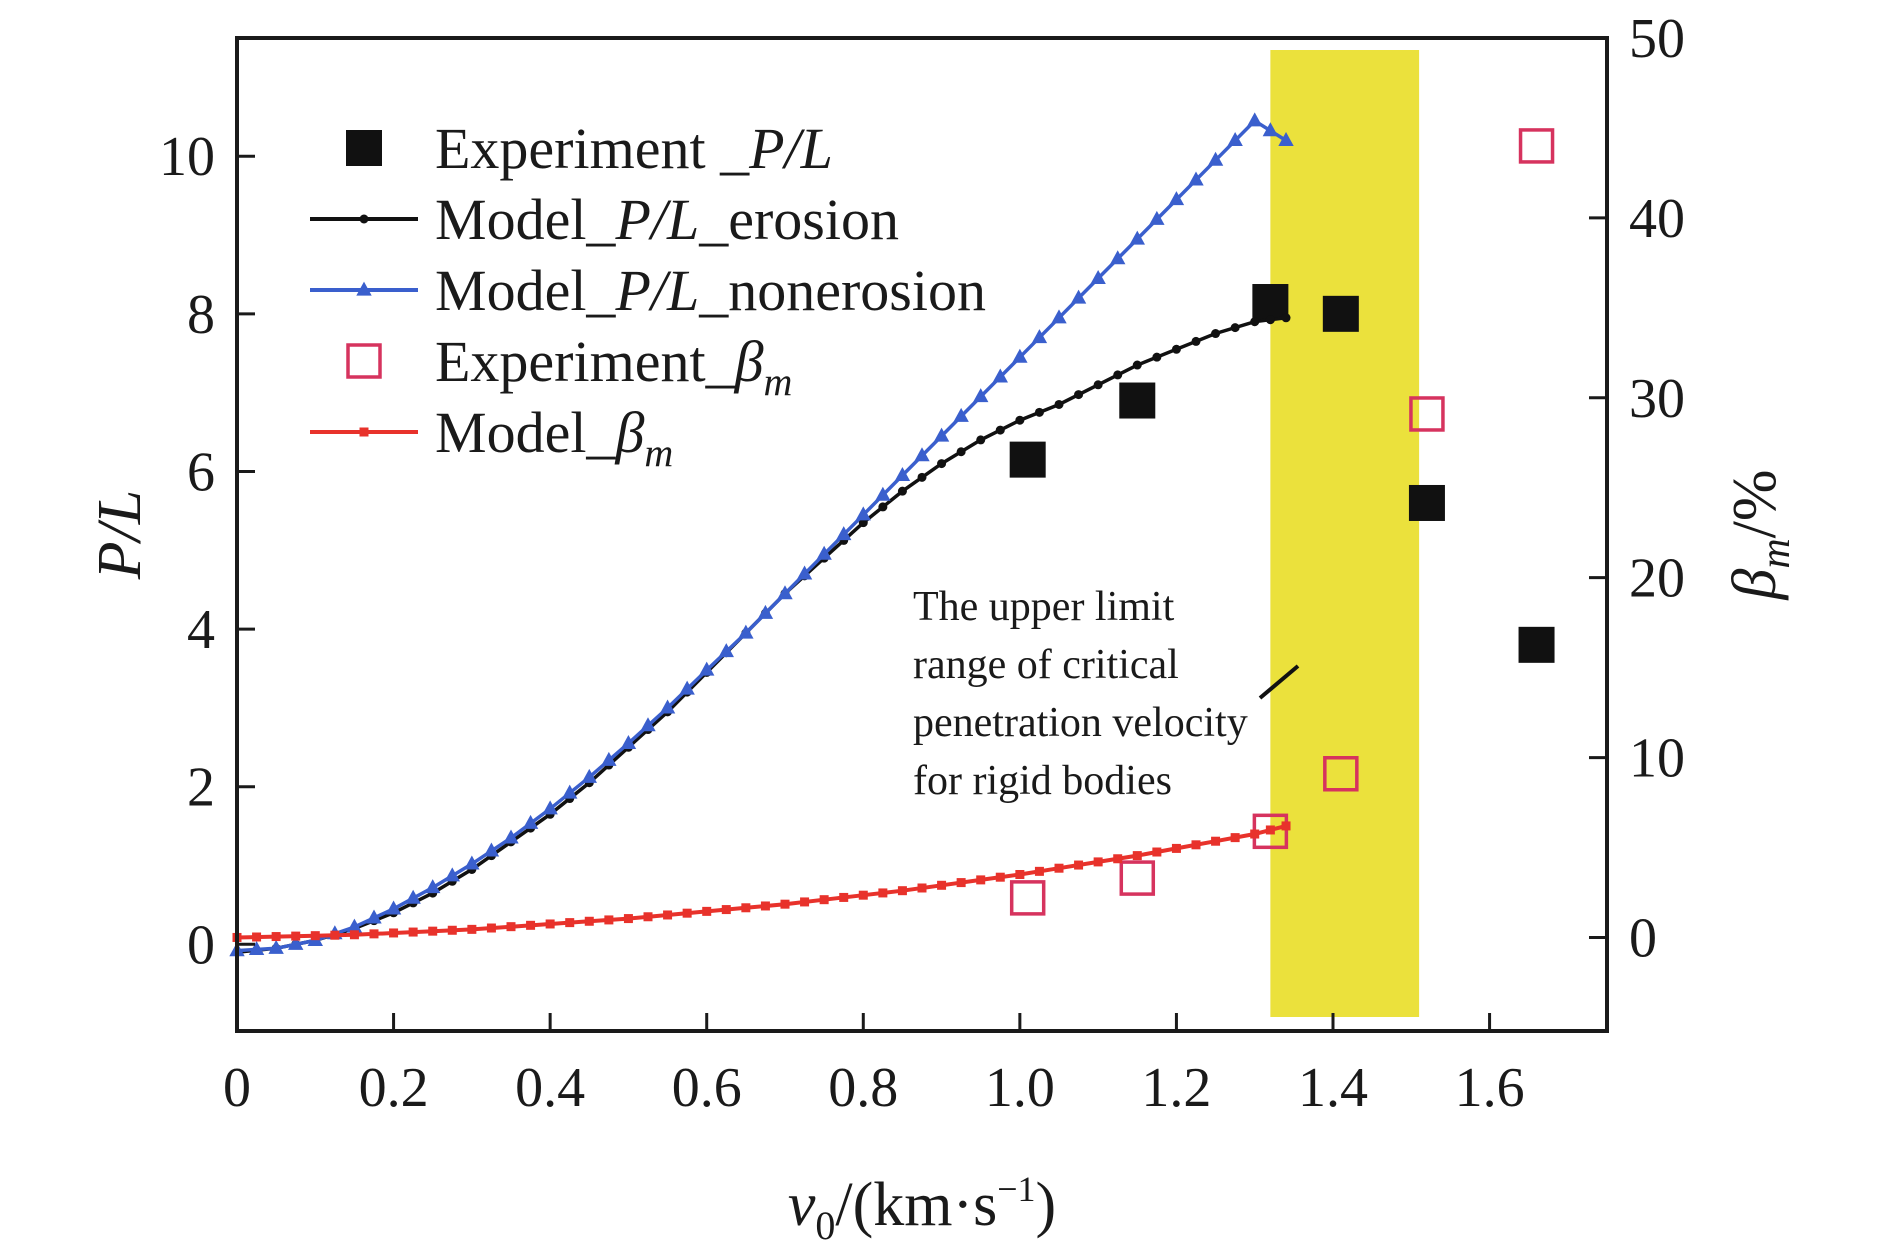 This screenshot has width=1890, height=1256. Describe the element at coordinates (201, 472) in the screenshot. I see `y-left-tick-label: 6` at that location.